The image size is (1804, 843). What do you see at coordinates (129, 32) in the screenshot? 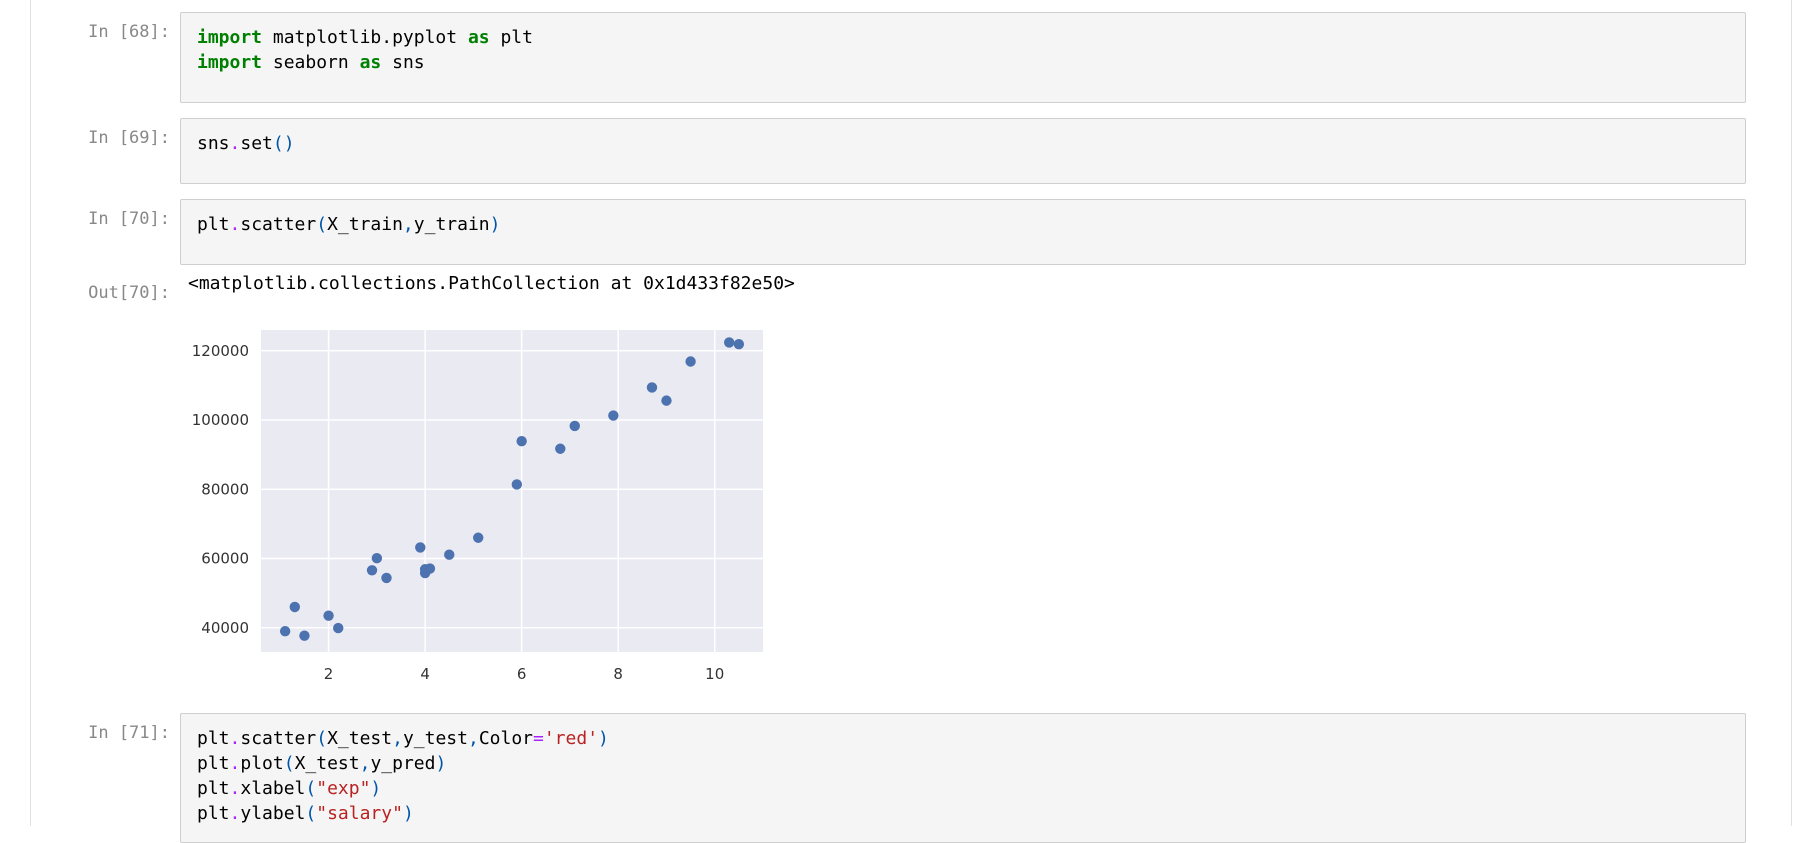
I see `cell-prompt-68: In [68]:` at bounding box center [129, 32].